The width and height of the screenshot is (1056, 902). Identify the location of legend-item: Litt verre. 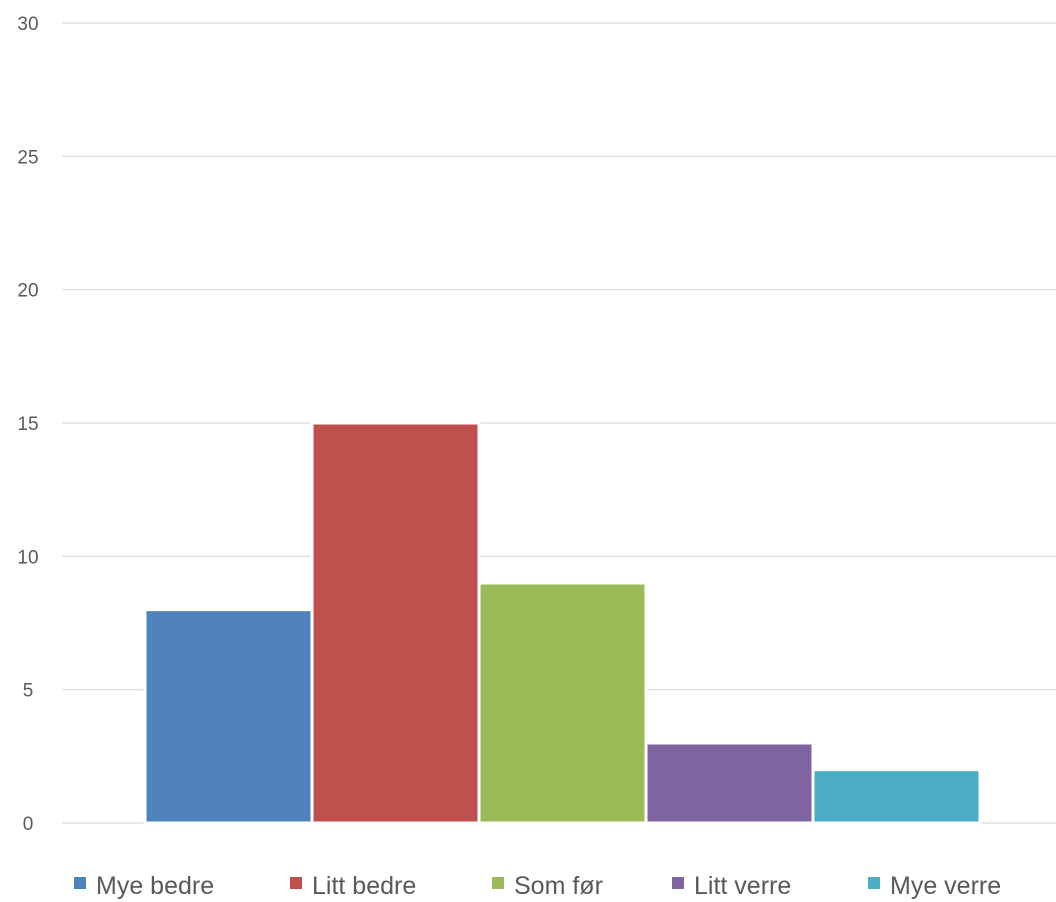
(731, 886).